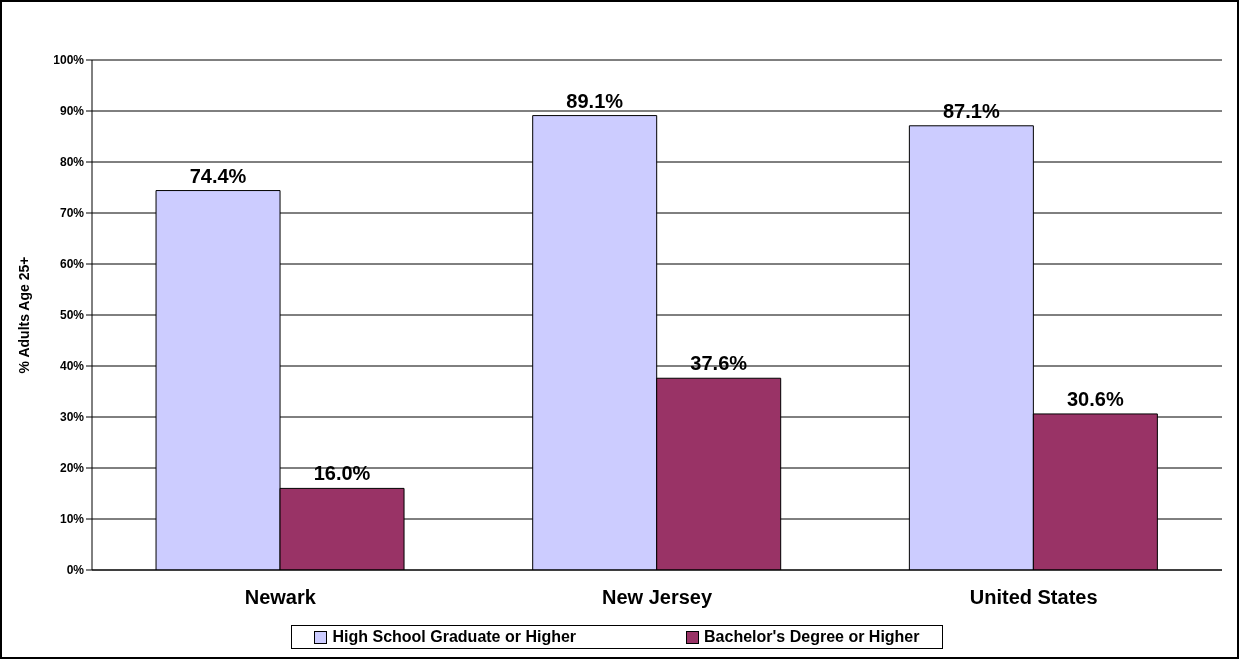 The height and width of the screenshot is (659, 1239). What do you see at coordinates (72, 213) in the screenshot?
I see `y-tick-label: 70%` at bounding box center [72, 213].